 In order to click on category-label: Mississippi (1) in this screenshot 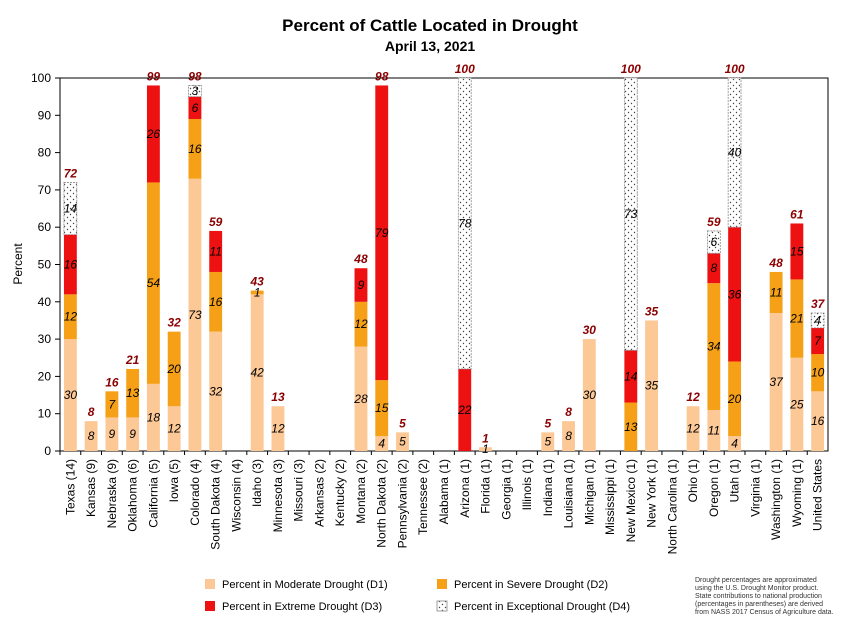, I will do `click(610, 497)`.